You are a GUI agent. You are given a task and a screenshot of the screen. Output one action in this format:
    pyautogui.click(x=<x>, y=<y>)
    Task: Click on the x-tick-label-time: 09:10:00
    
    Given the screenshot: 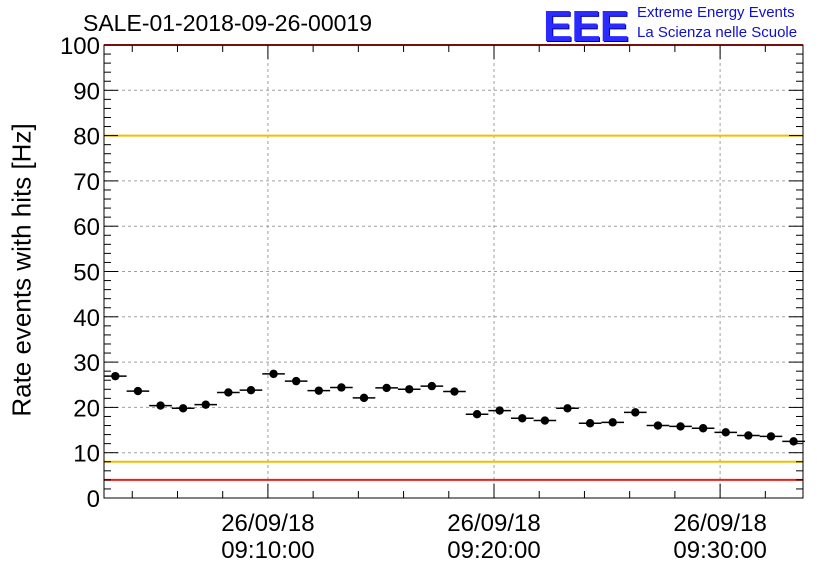 What is the action you would take?
    pyautogui.click(x=267, y=550)
    